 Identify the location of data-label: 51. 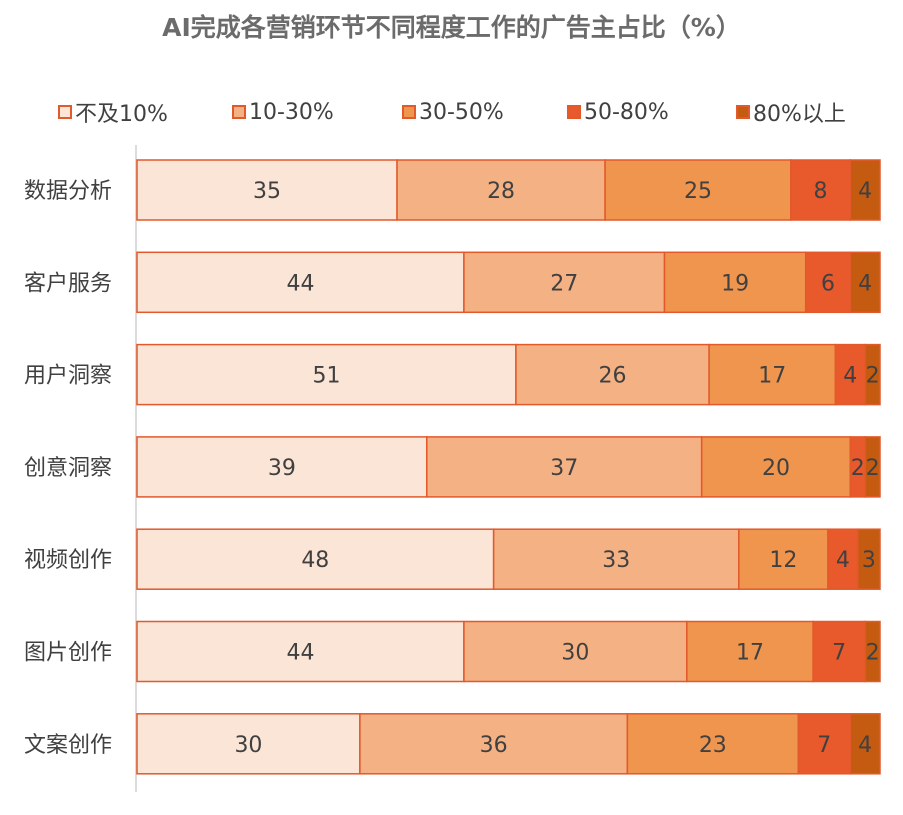
(326, 376).